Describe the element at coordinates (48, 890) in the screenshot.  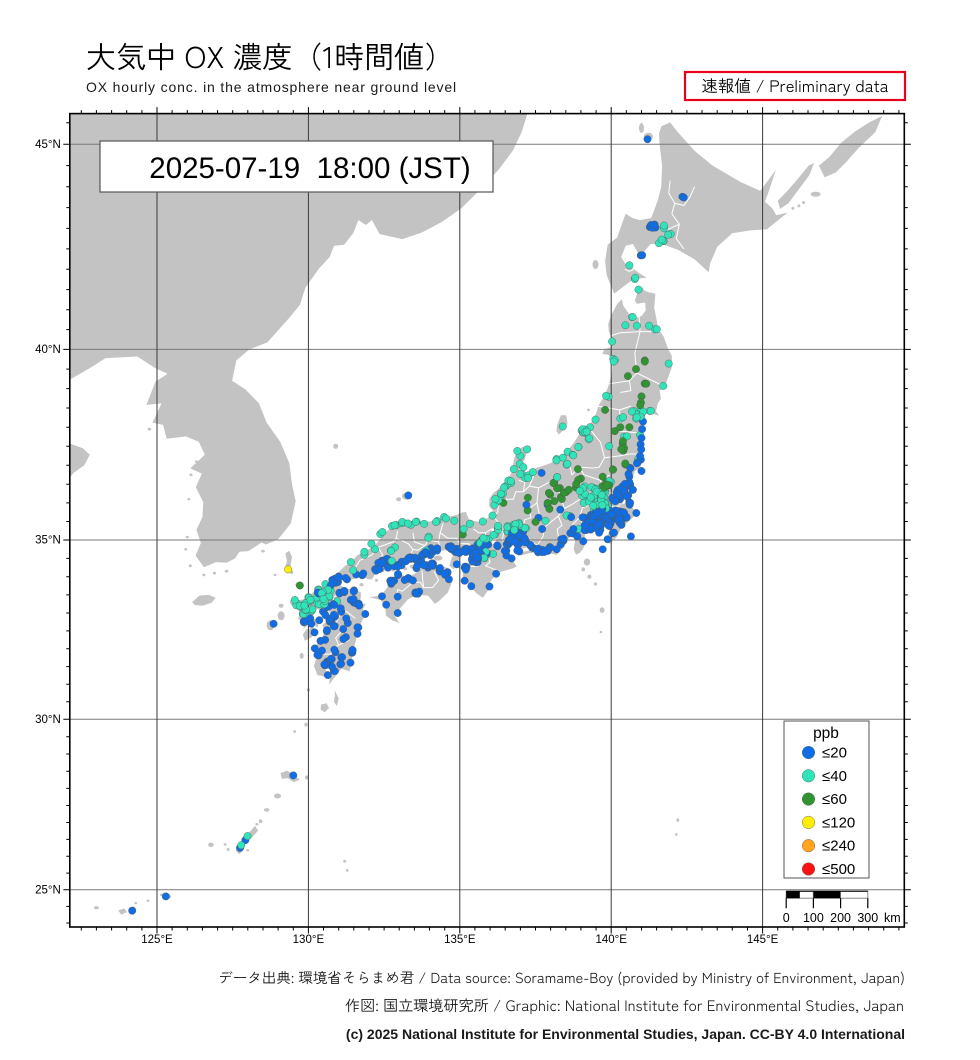
I see `svg-text: 25°N` at that location.